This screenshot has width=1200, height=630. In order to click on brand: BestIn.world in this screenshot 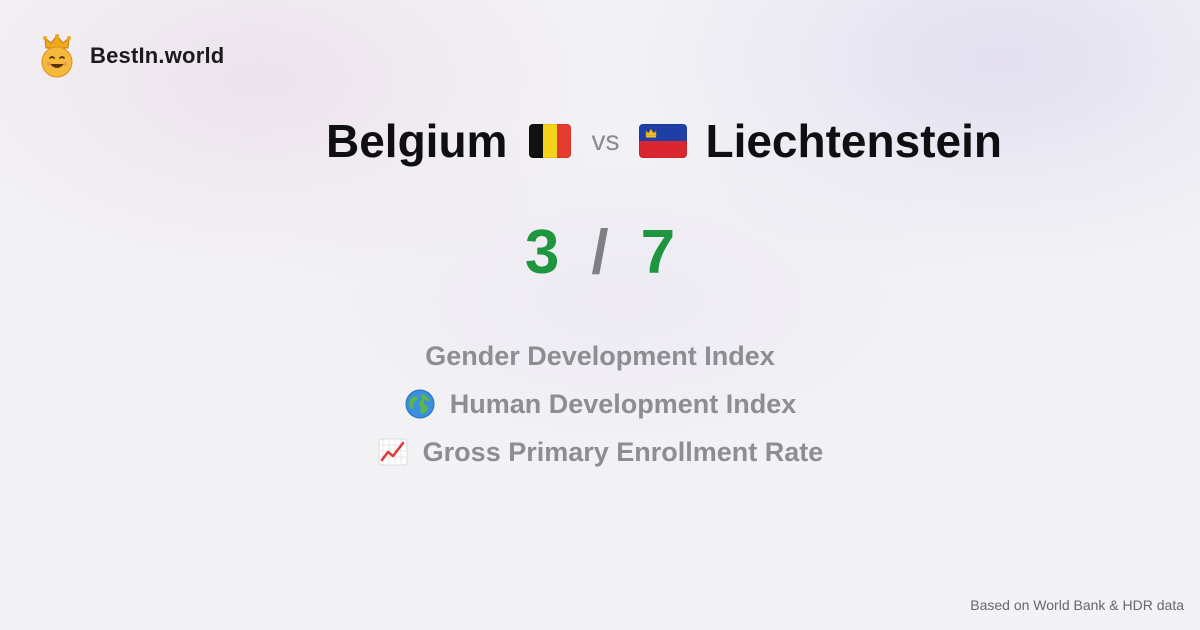, I will do `click(131, 56)`.